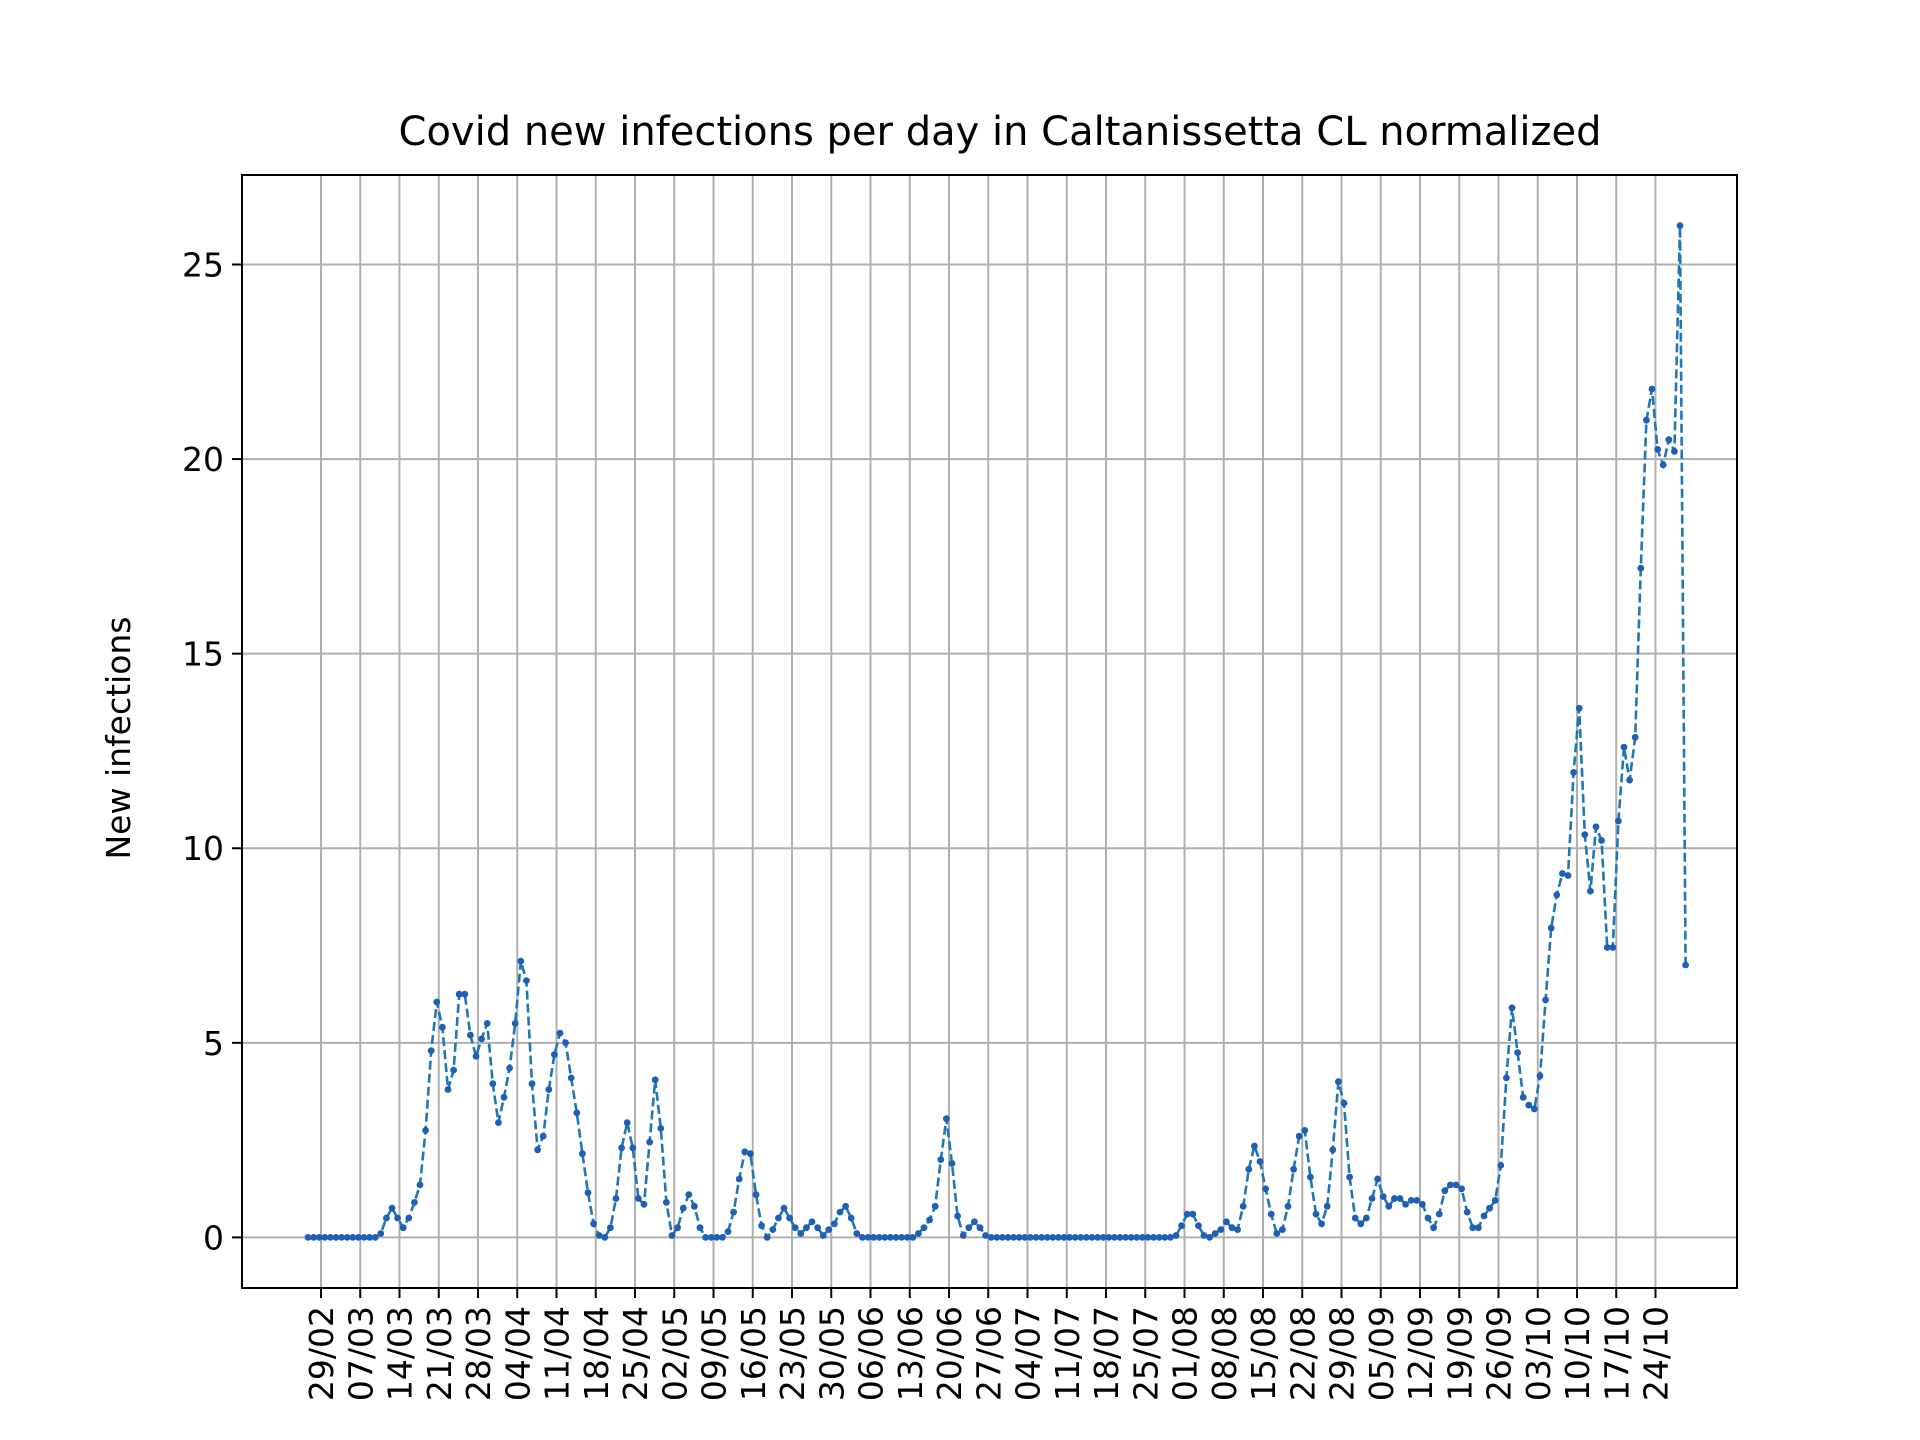  What do you see at coordinates (439, 1353) in the screenshot?
I see `x-tick-label: 21/03` at bounding box center [439, 1353].